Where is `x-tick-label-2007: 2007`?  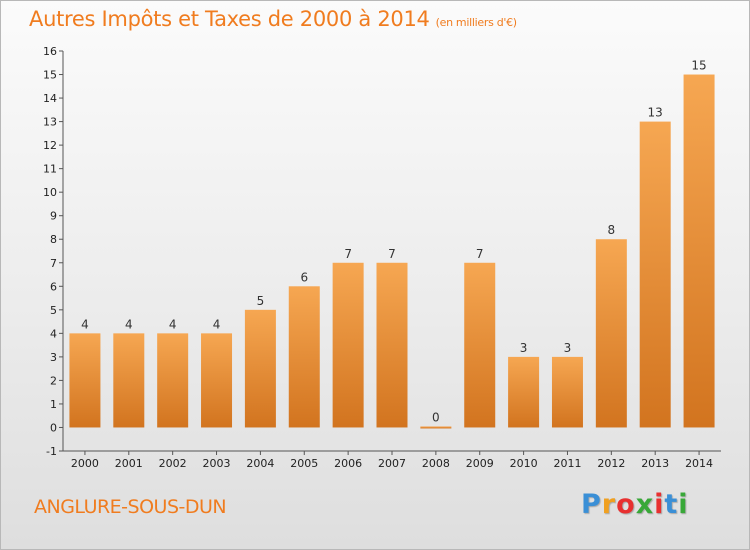
x-tick-label-2007: 2007 is located at coordinates (392, 463).